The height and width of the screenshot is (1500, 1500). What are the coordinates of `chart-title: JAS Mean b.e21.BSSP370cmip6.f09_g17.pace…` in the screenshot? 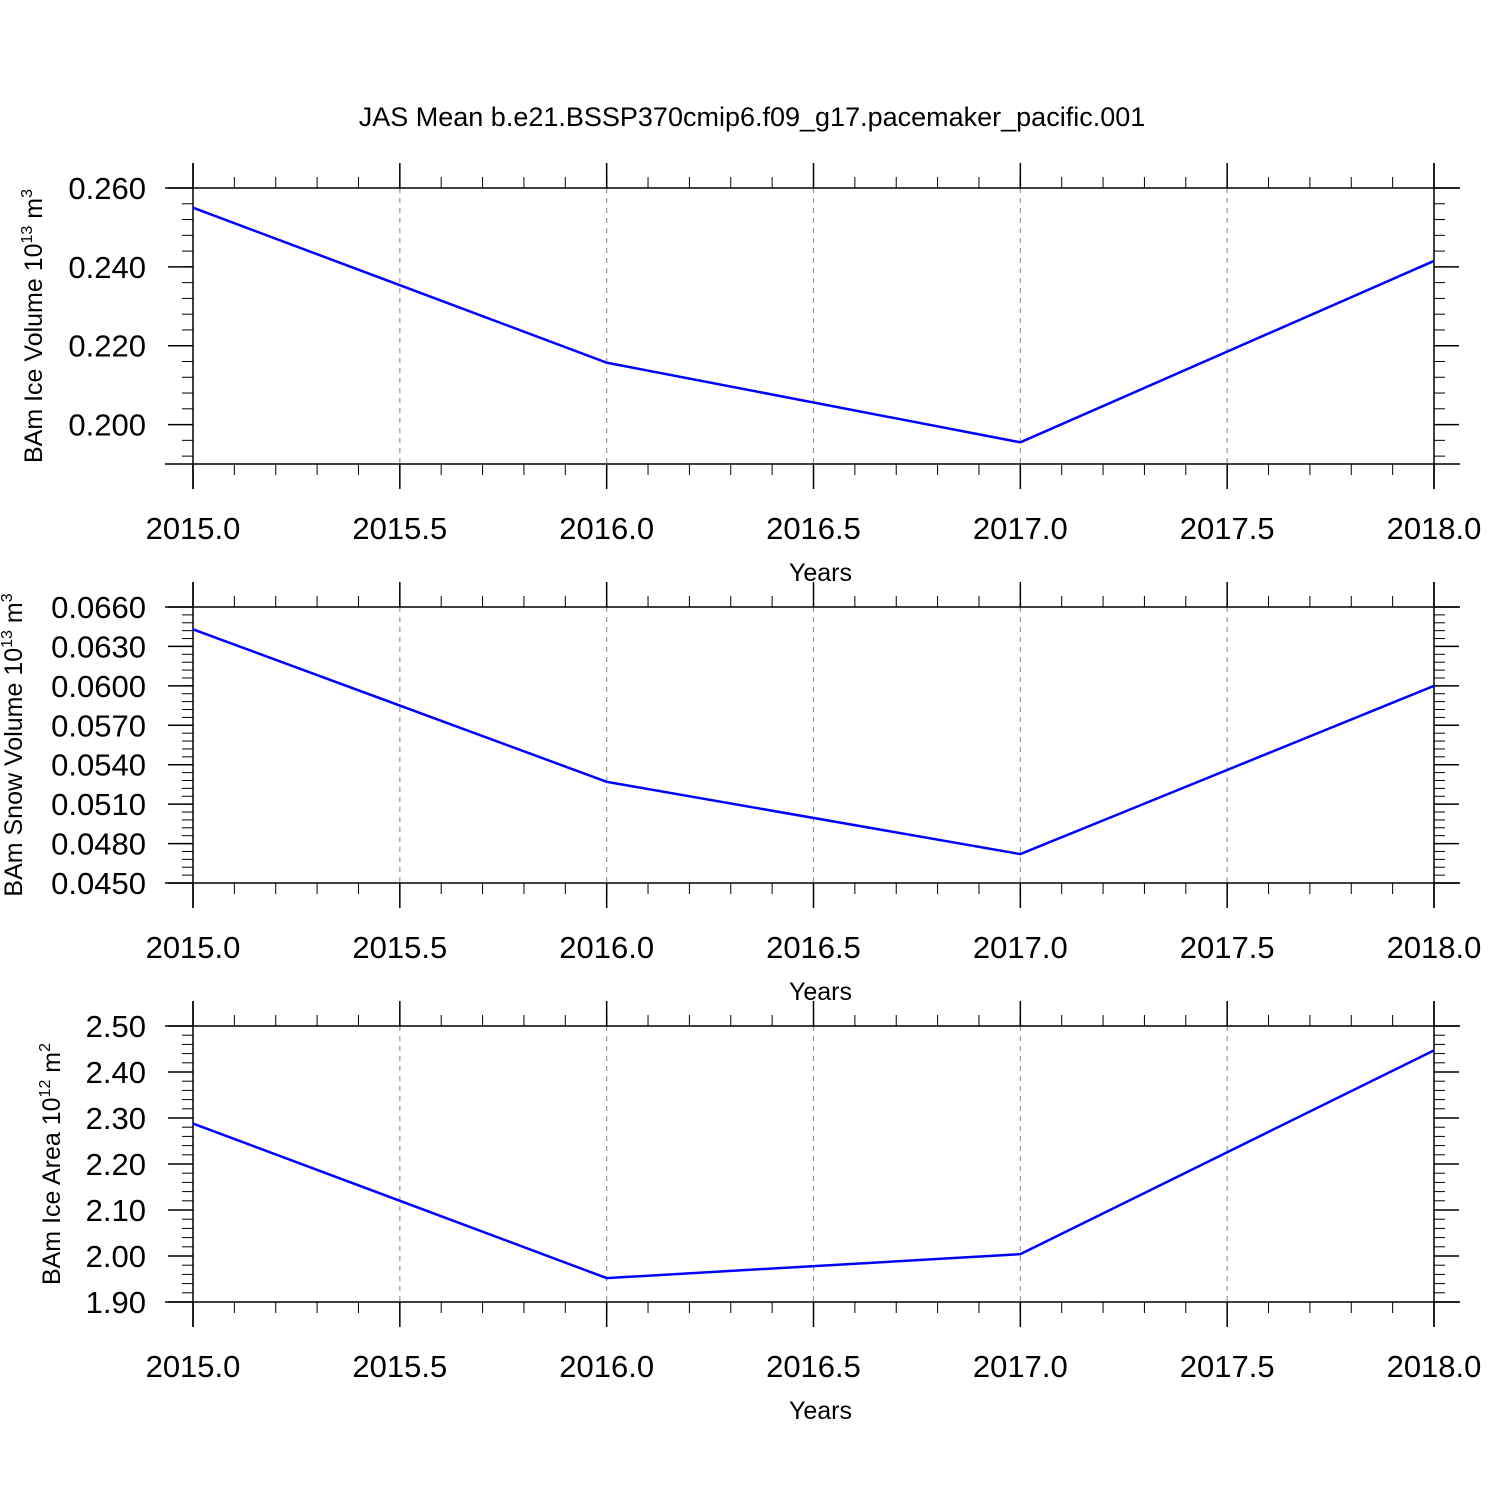 It's located at (752, 117).